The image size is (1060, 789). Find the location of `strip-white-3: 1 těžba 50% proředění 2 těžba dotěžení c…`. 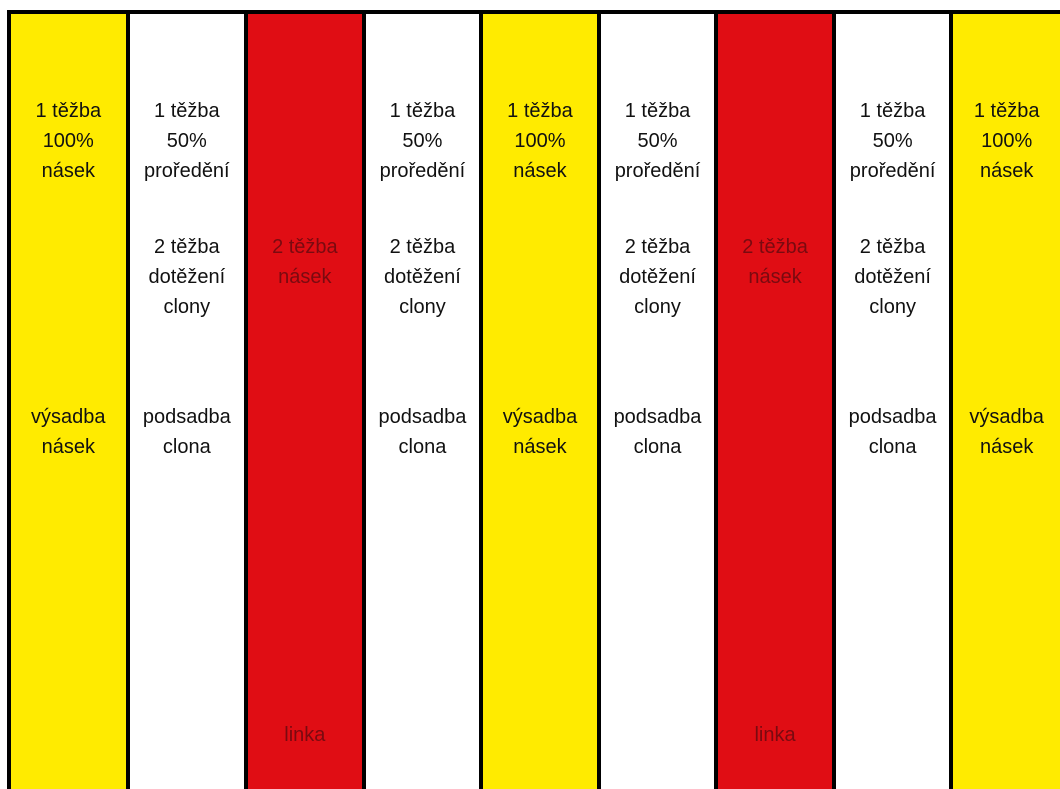

strip-white-3: 1 těžba 50% proředění 2 těžba dotěžení c… is located at coordinates (659, 401).